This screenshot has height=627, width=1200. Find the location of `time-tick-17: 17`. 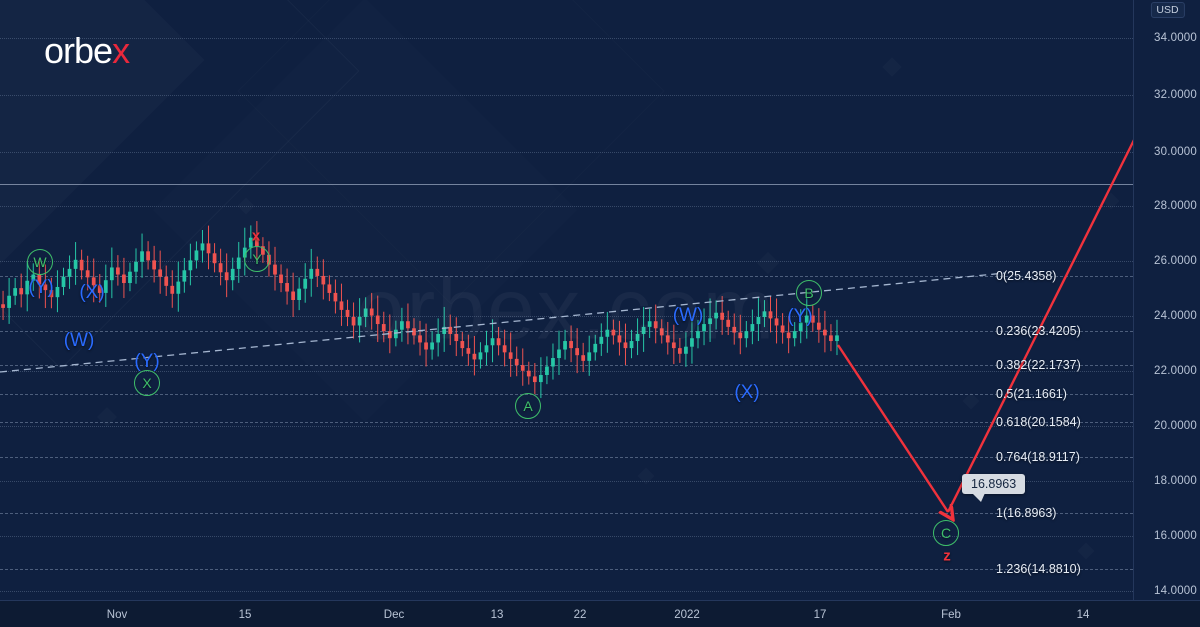

time-tick-17: 17 is located at coordinates (820, 615).